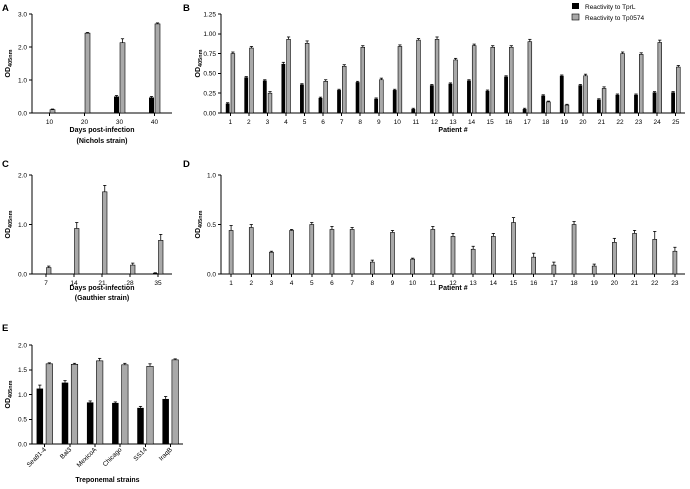 The width and height of the screenshot is (690, 489). What do you see at coordinates (554, 283) in the screenshot?
I see `x-tick-label: 17` at bounding box center [554, 283].